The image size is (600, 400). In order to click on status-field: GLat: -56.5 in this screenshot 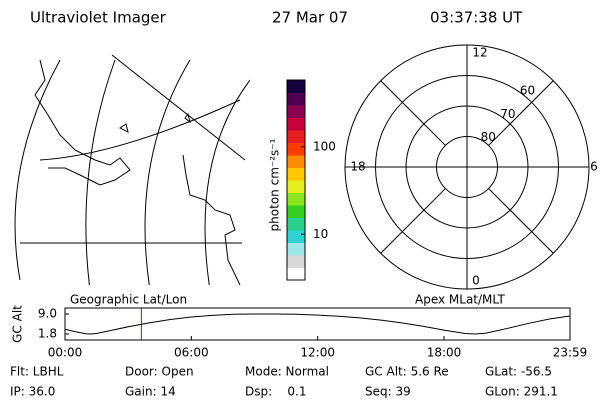, I will do `click(518, 372)`.